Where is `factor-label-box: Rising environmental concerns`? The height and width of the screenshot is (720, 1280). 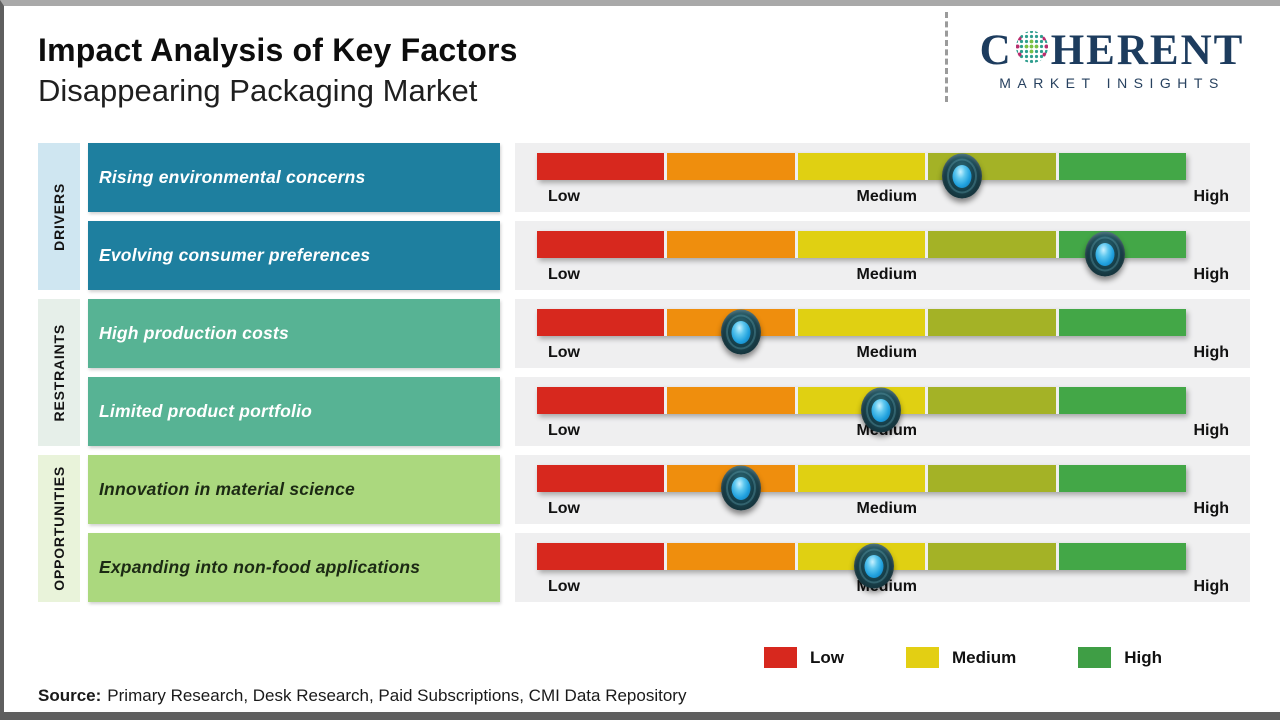
factor-label-box: Rising environmental concerns is located at coordinates (294, 177).